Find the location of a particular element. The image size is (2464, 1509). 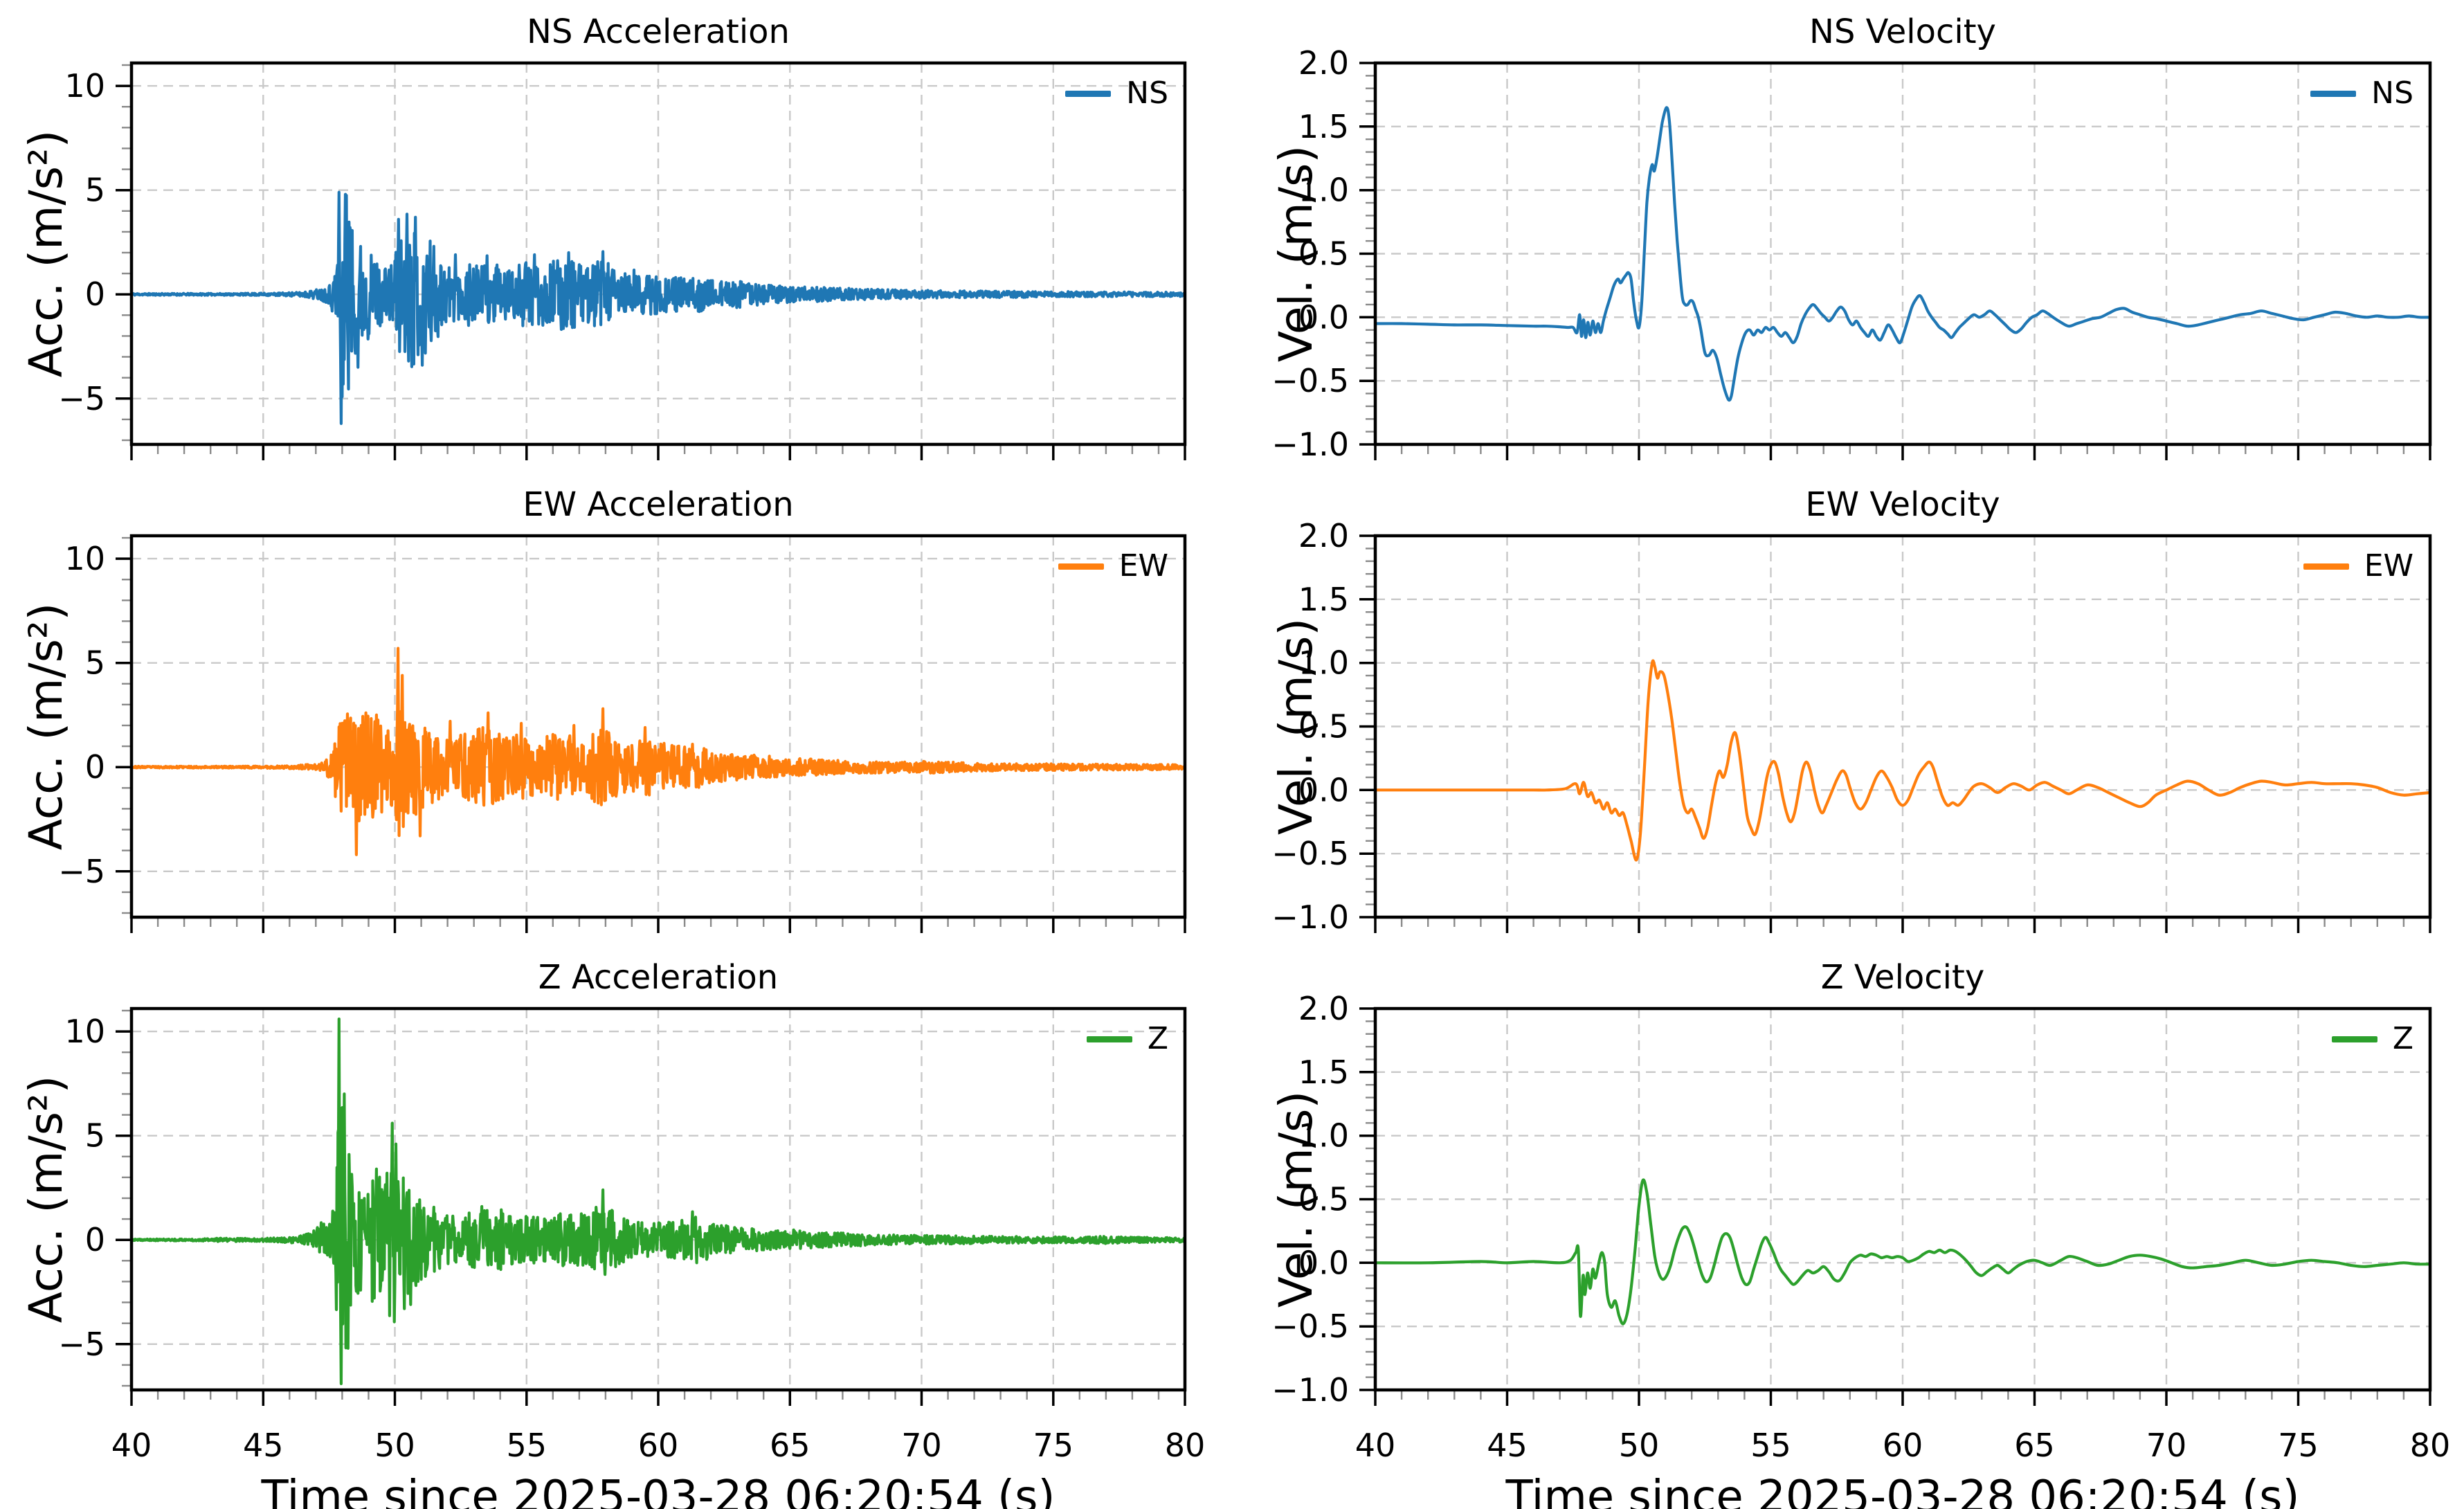

panel-title: Z Acceleration is located at coordinates (658, 977).